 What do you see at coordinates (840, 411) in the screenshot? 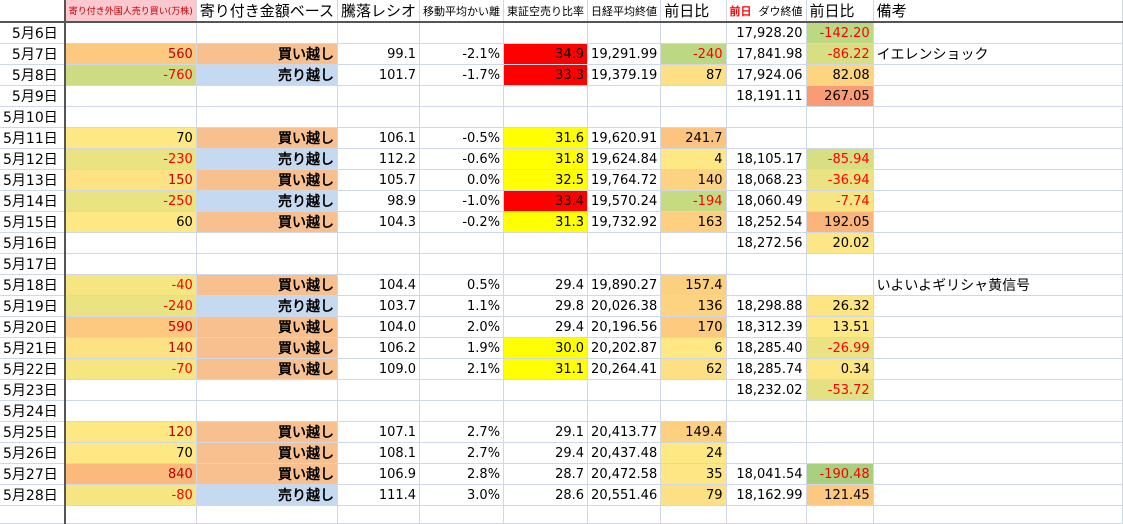
I see `cell-dow-change` at bounding box center [840, 411].